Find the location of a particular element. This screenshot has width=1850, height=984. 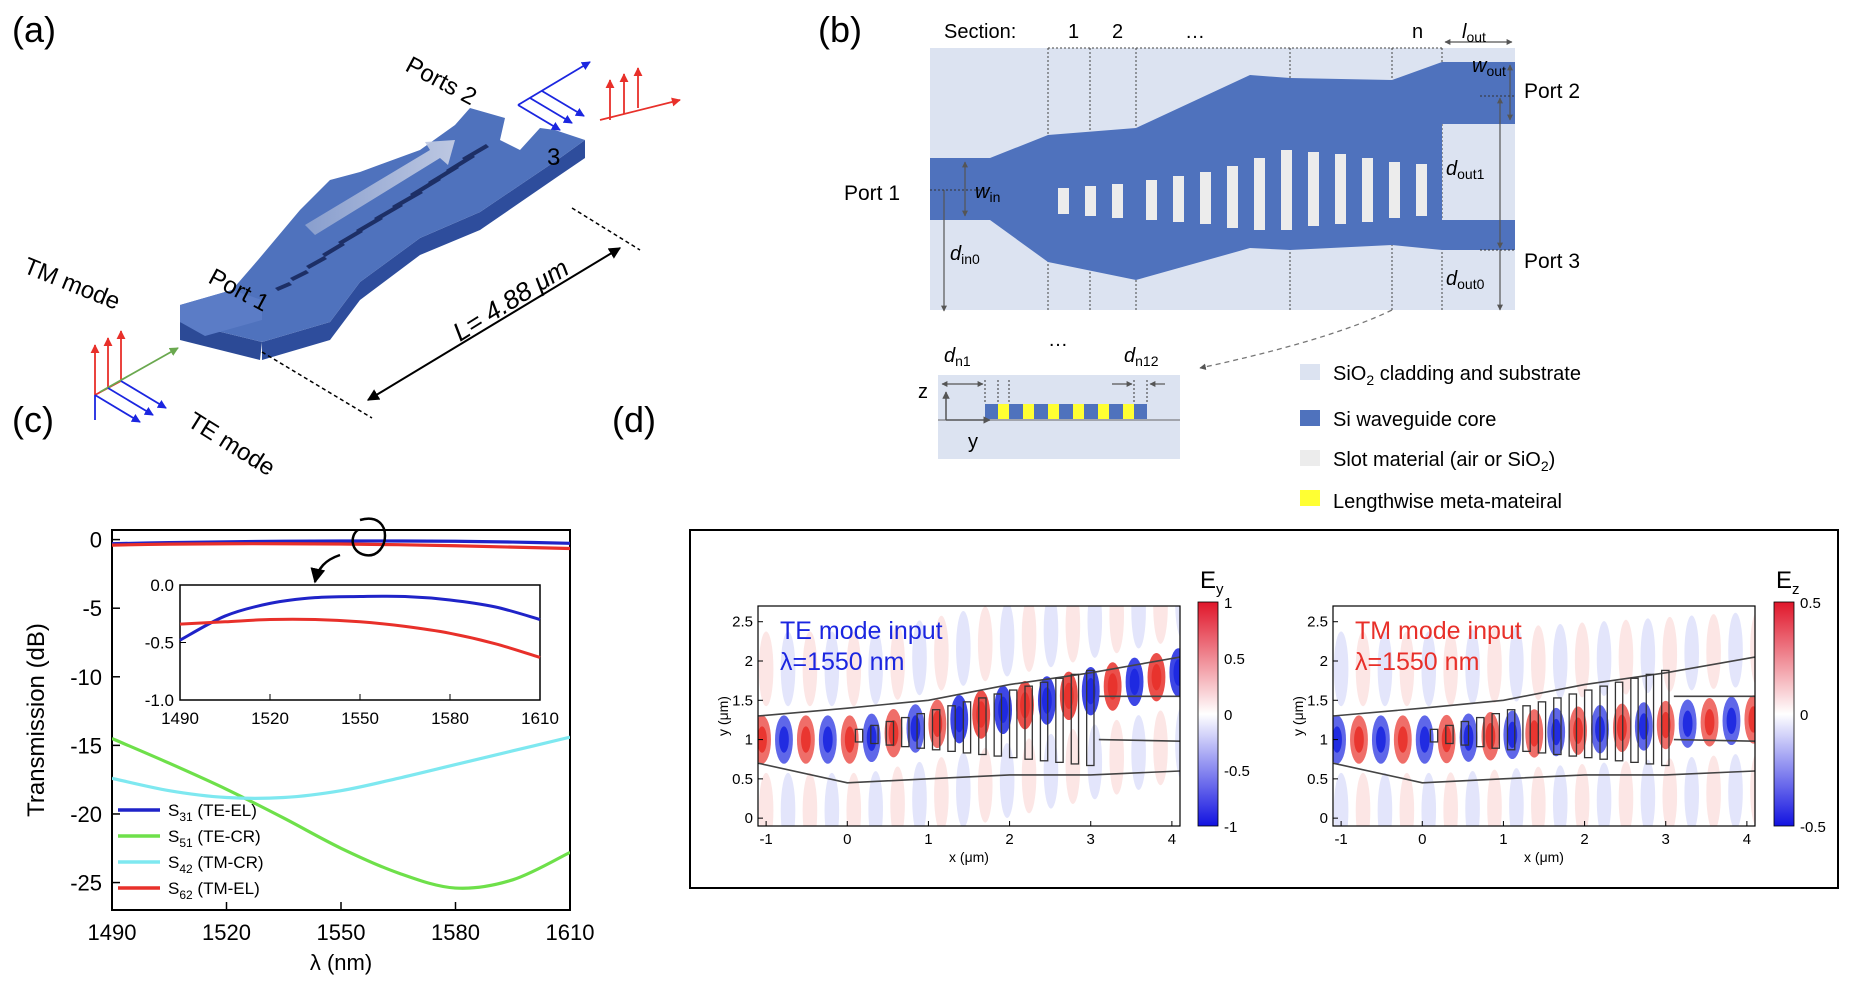

x-tick-label: 1580 is located at coordinates (455, 932).